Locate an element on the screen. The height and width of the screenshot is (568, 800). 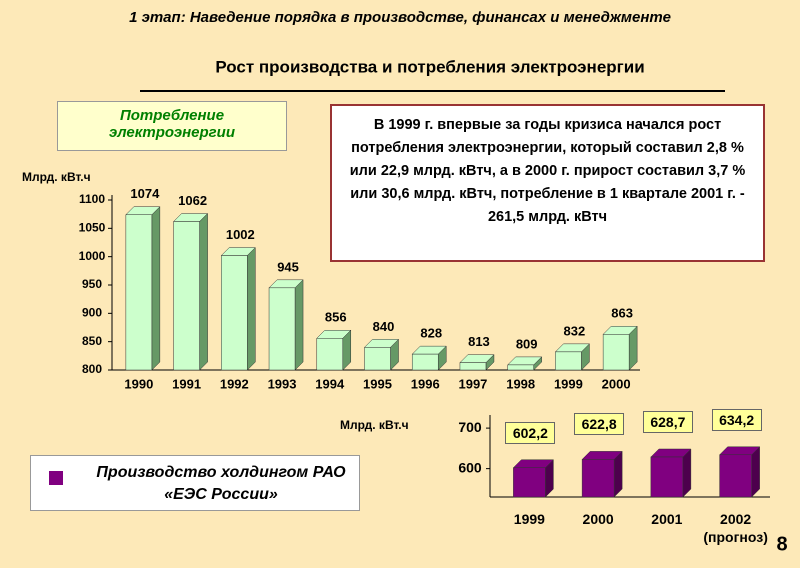
legend-label: Производство холдингом РАО «ЕЭС России» is located at coordinates (221, 483).